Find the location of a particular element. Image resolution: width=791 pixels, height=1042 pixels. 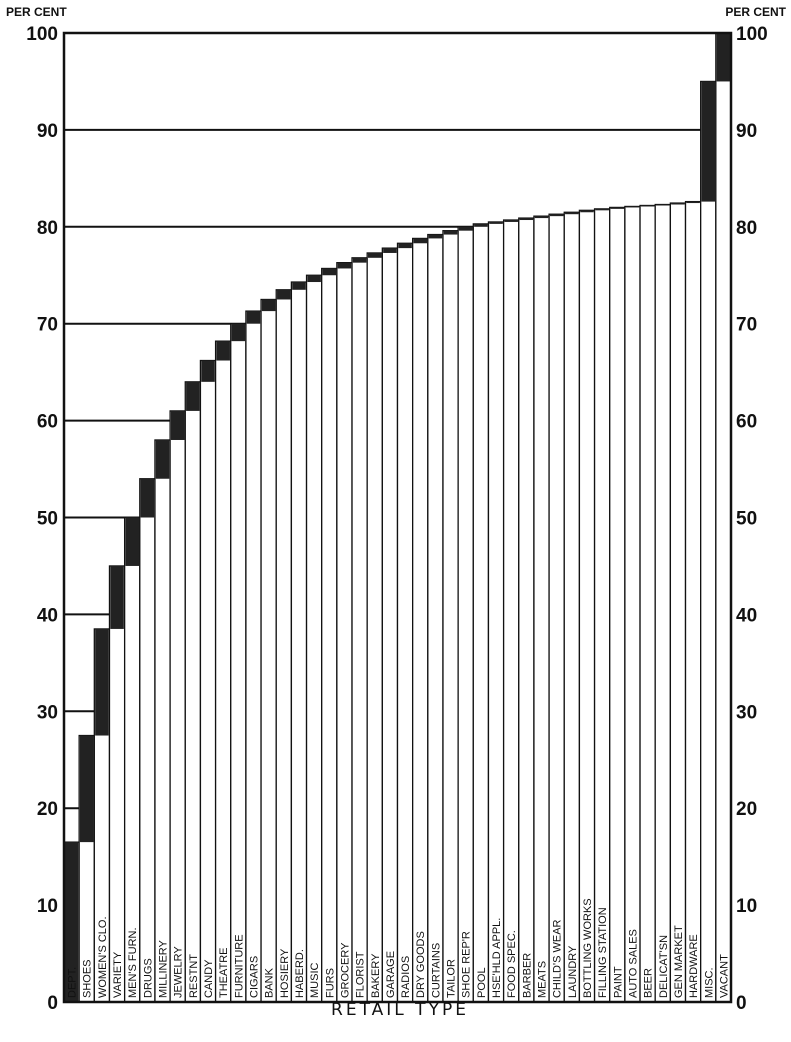

y-tick-left: 100 is located at coordinates (42, 34).